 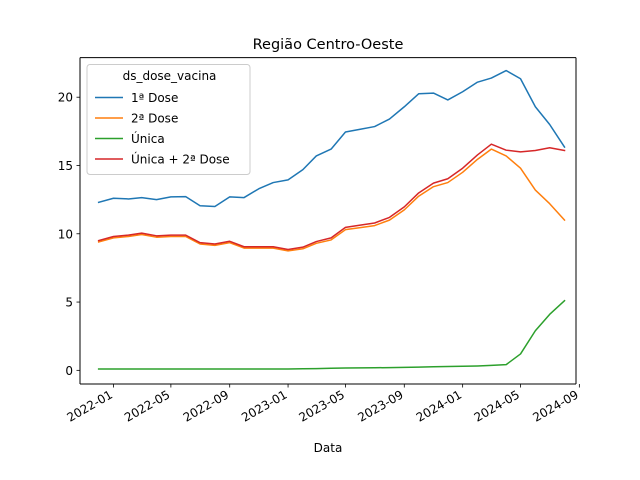 What do you see at coordinates (148, 138) in the screenshot?
I see `legend-entry: Única` at bounding box center [148, 138].